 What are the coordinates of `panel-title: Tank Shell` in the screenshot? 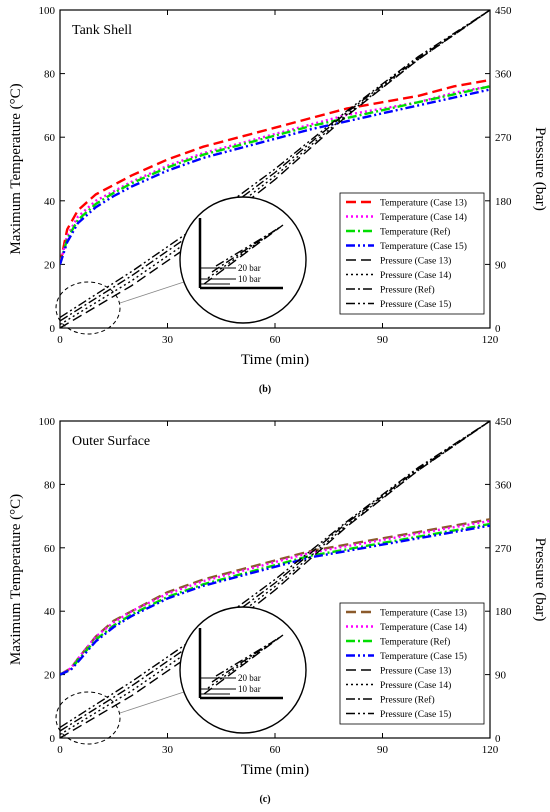 It's located at (102, 30).